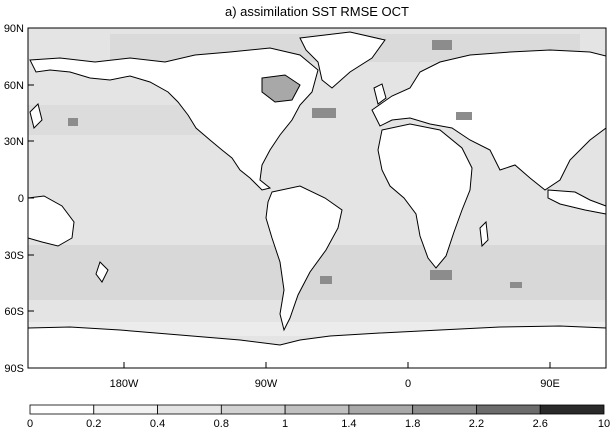 This screenshot has height=431, width=610. Describe the element at coordinates (425, 196) in the screenshot. I see `africa-landmass` at that location.